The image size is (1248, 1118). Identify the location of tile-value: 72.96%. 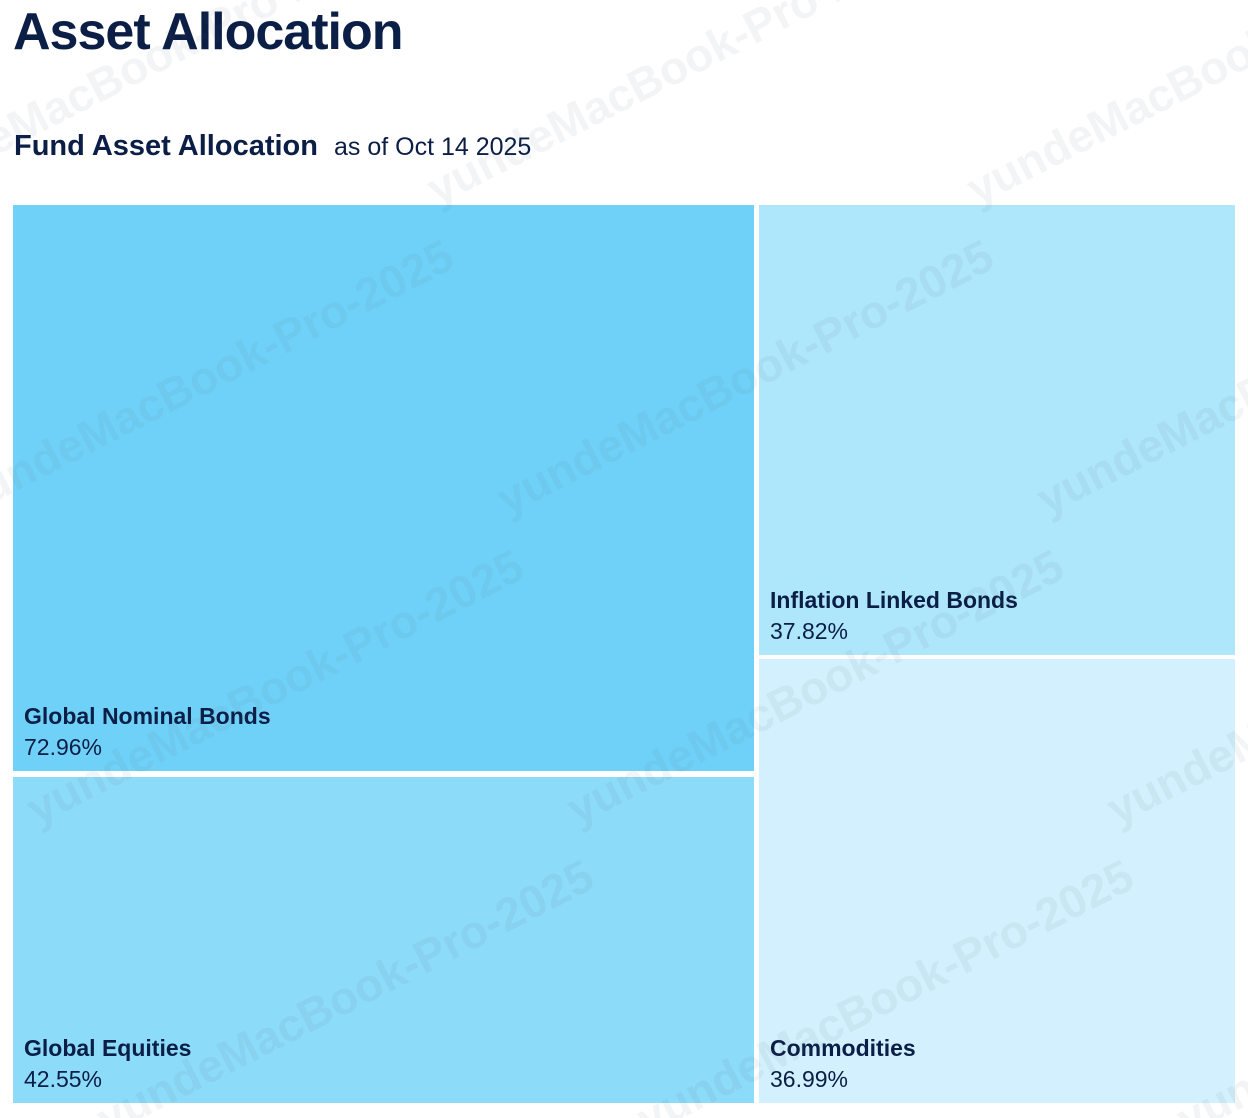
(63, 747).